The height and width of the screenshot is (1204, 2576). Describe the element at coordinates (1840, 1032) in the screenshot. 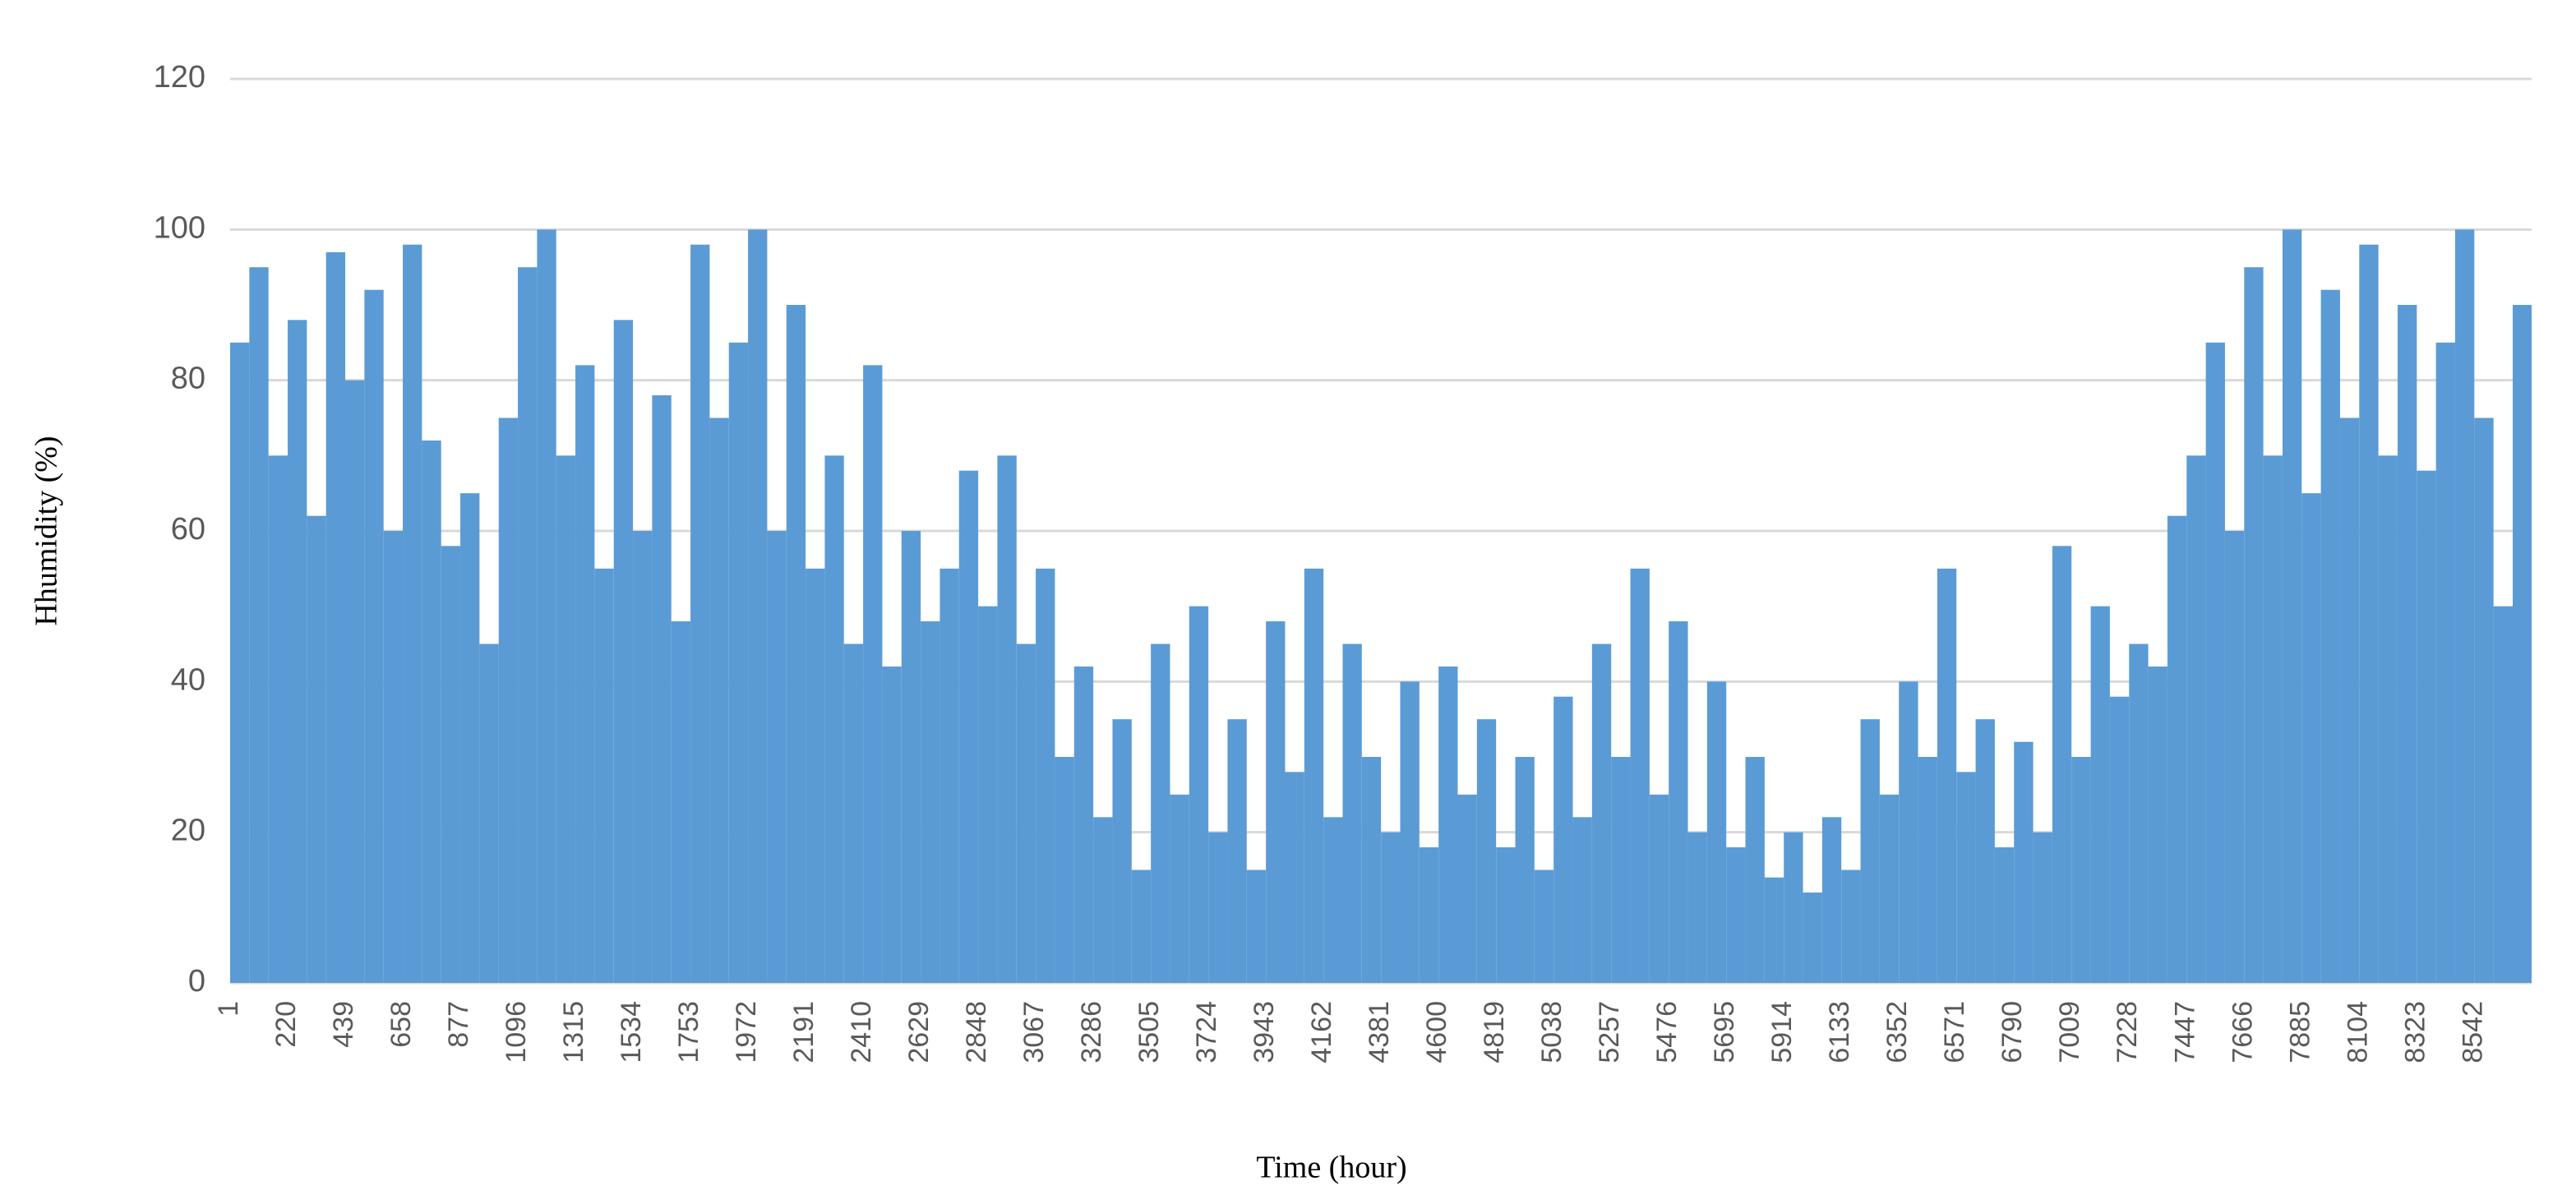

I see `x-tick-label: 6133` at that location.